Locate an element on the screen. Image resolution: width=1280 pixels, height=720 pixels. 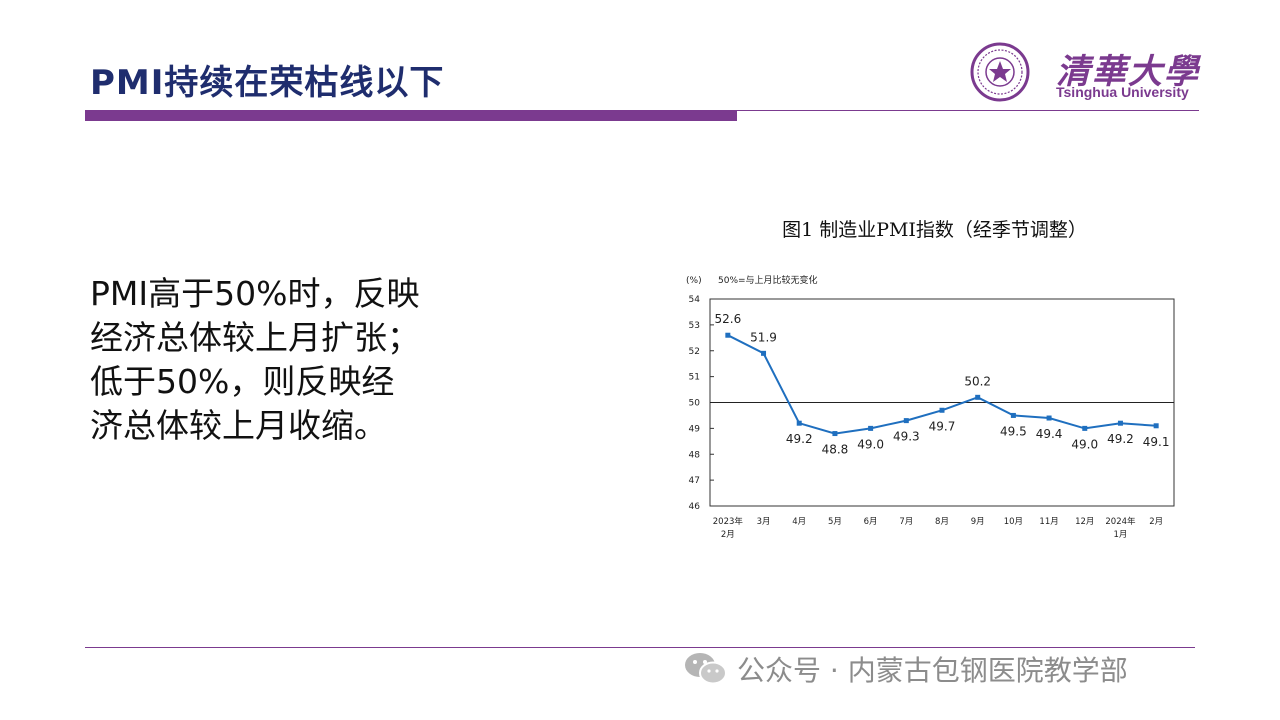
data-label: 51.9 is located at coordinates (763, 337).